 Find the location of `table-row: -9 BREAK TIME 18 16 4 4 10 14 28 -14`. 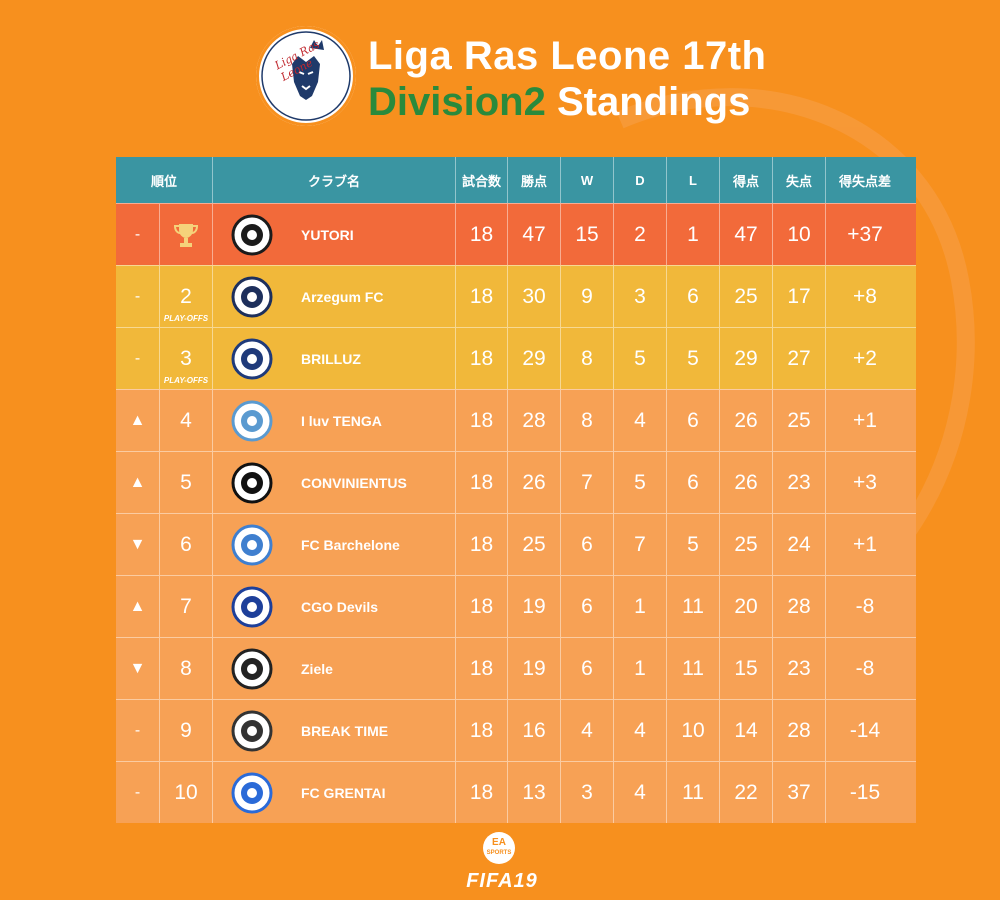

table-row: -9 BREAK TIME 18 16 4 4 10 14 28 -14 is located at coordinates (516, 730).